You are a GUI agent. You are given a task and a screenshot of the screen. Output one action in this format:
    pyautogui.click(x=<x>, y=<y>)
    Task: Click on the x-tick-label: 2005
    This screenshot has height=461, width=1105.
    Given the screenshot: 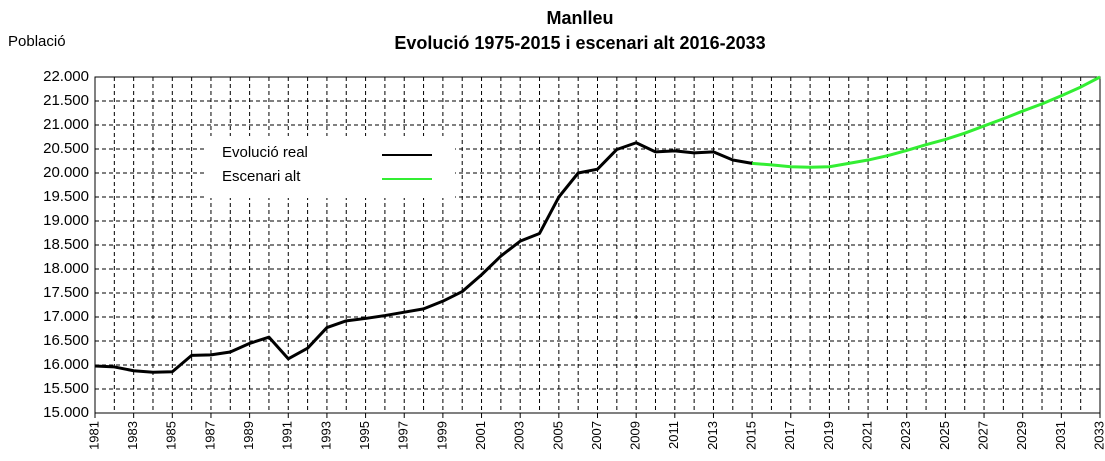 What is the action you would take?
    pyautogui.click(x=557, y=435)
    